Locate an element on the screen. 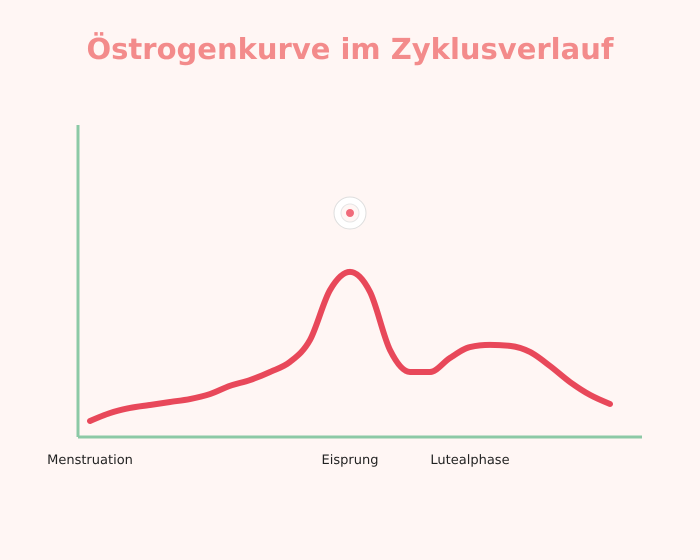  x-tick-label: Lutealphase is located at coordinates (470, 460).